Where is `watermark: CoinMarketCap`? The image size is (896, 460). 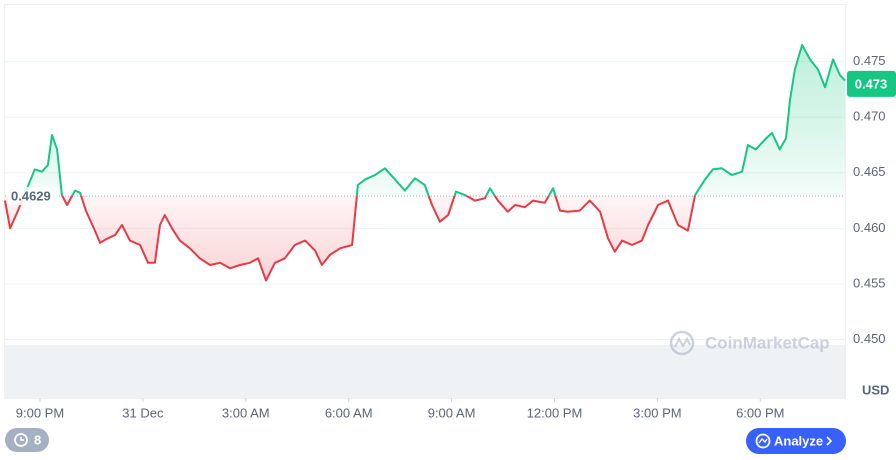
watermark: CoinMarketCap is located at coordinates (749, 343).